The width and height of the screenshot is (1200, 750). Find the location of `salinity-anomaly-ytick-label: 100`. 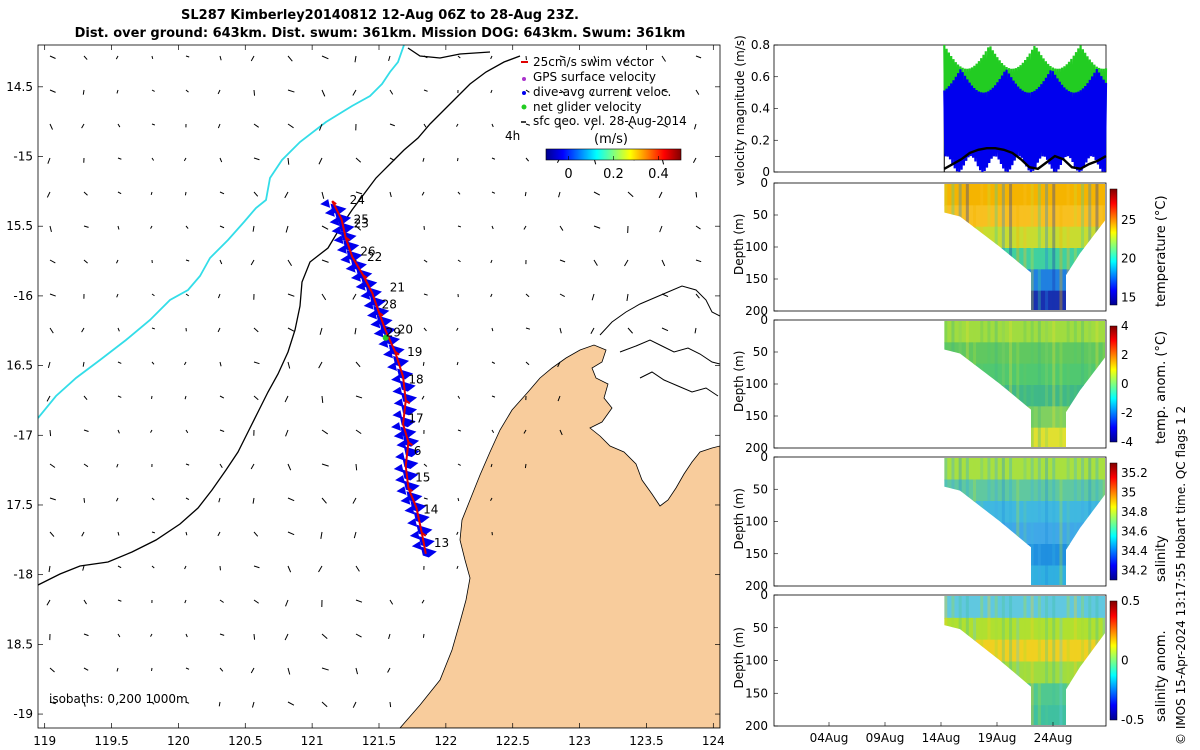

salinity-anomaly-ytick-label: 100 is located at coordinates (756, 661).